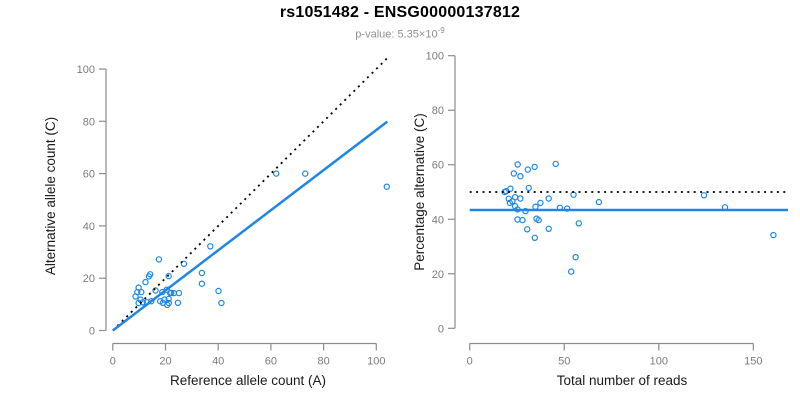  I want to click on p-value-text: p-value: 5.35×10, so click(396, 34).